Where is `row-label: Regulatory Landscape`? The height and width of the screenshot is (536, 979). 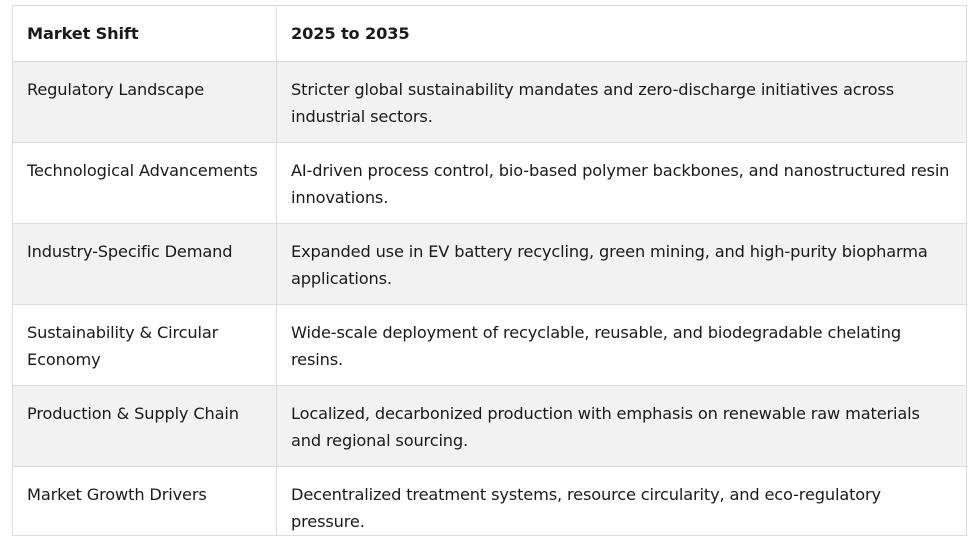 row-label: Regulatory Landscape is located at coordinates (144, 102).